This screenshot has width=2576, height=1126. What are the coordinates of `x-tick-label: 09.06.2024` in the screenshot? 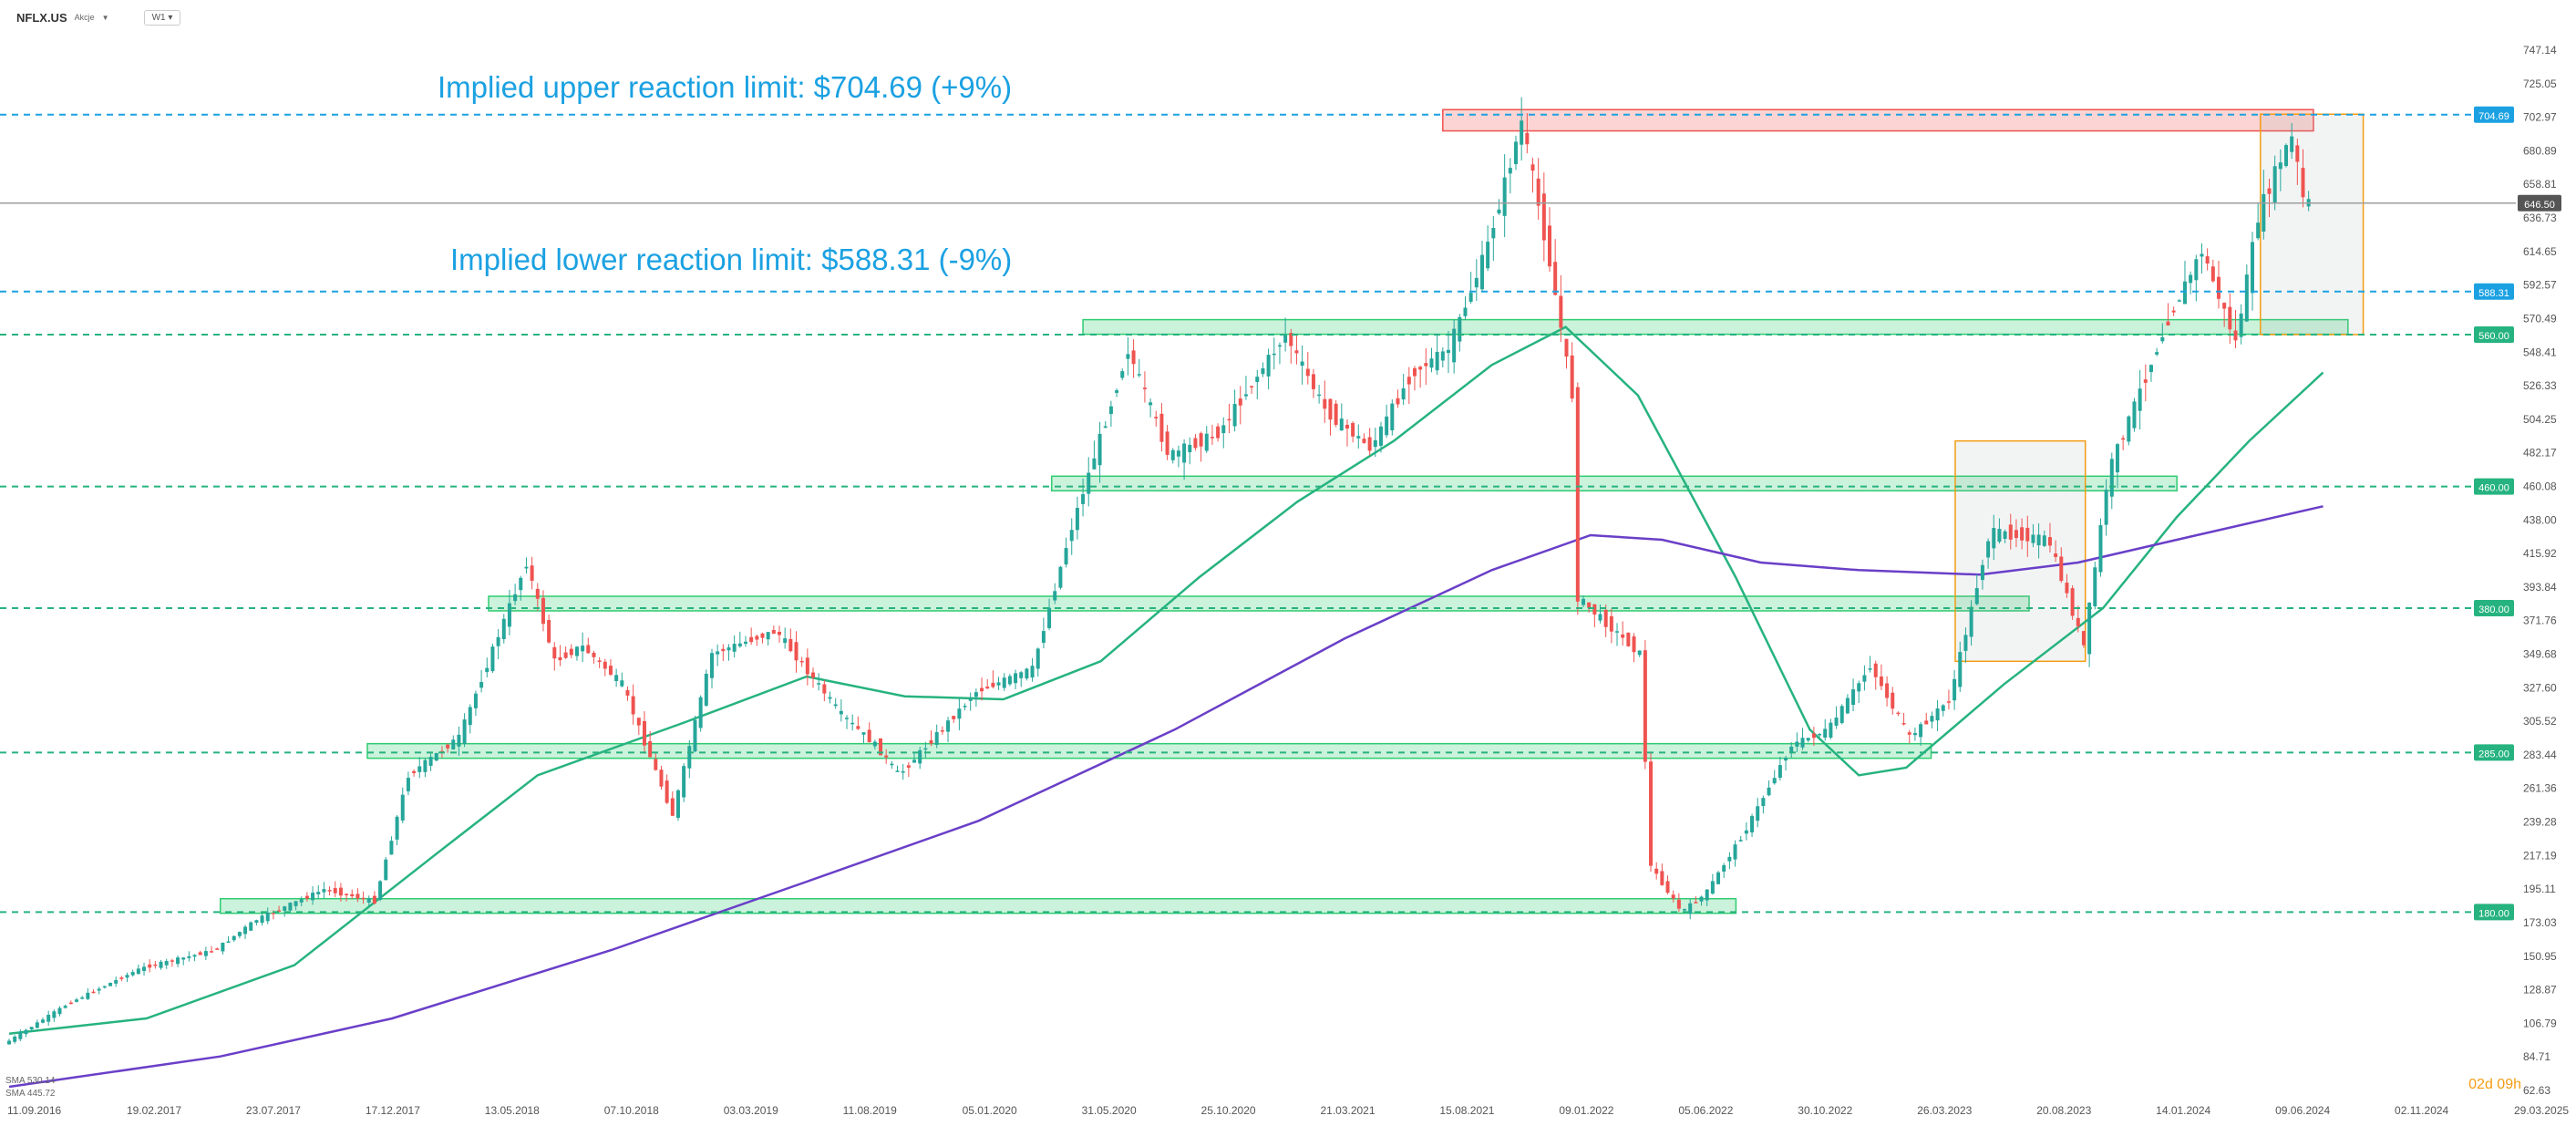 It's located at (2302, 1111).